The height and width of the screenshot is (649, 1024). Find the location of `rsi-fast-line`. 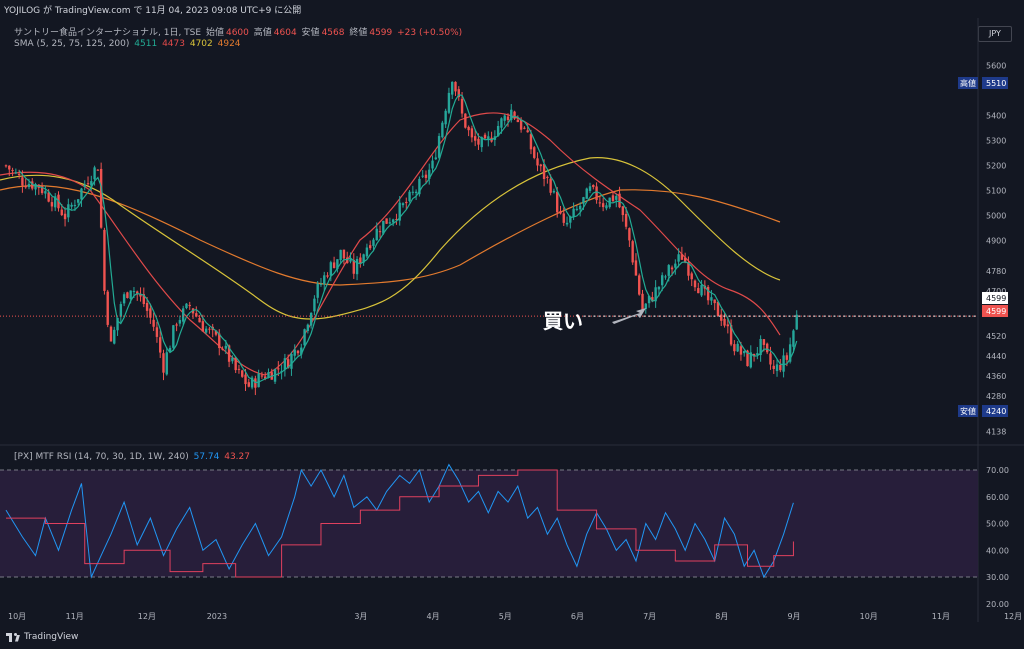

rsi-fast-line is located at coordinates (399, 521).